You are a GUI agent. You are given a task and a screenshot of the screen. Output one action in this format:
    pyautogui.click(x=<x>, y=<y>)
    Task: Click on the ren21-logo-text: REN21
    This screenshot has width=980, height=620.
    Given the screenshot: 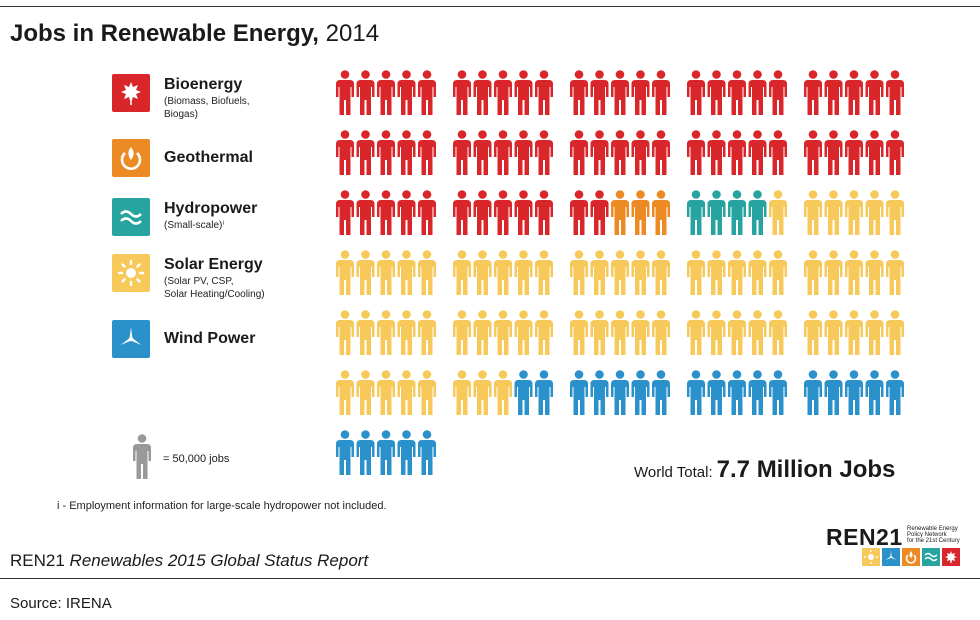 What is the action you would take?
    pyautogui.click(x=864, y=537)
    